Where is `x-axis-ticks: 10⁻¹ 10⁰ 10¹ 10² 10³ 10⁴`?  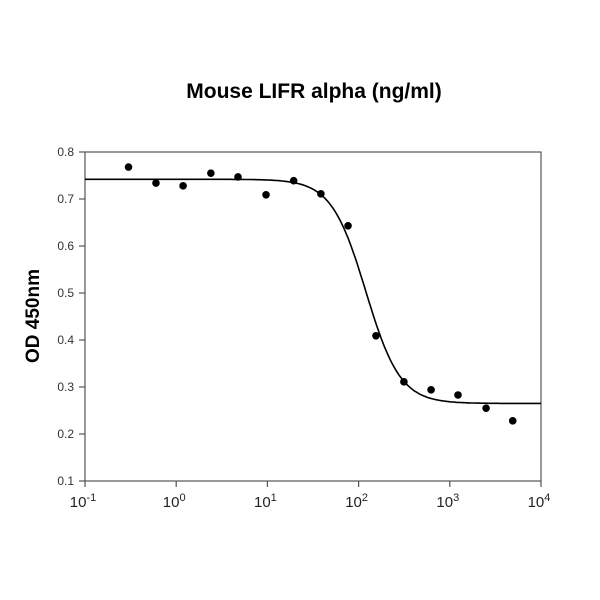 x-axis-ticks: 10⁻¹ 10⁰ 10¹ 10² 10³ 10⁴ is located at coordinates (310, 496).